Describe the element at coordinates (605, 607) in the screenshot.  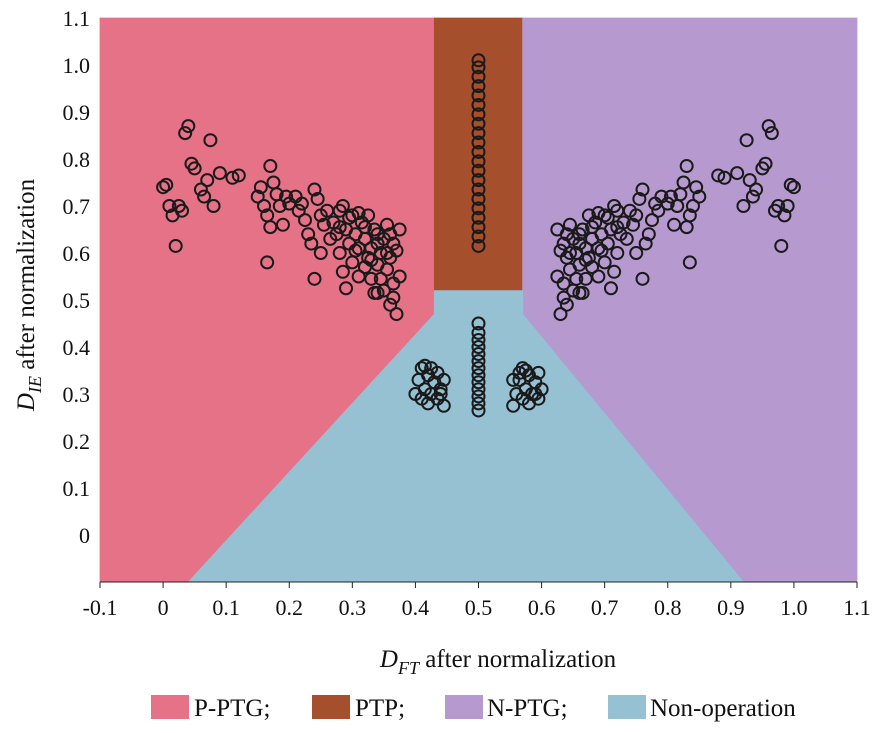
I see `x-tick-label: 0.7` at that location.